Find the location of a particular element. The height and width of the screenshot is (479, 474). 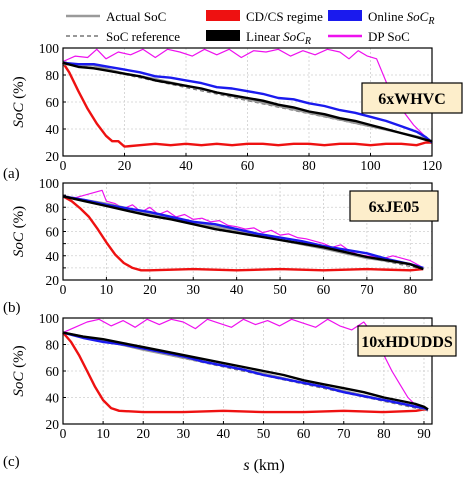

x-tick-label: 90 is located at coordinates (424, 433).